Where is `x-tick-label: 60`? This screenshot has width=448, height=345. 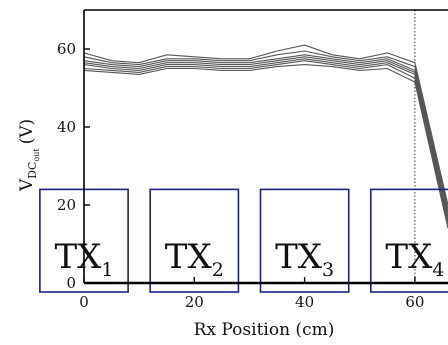
x-tick-label: 60 is located at coordinates (414, 302).